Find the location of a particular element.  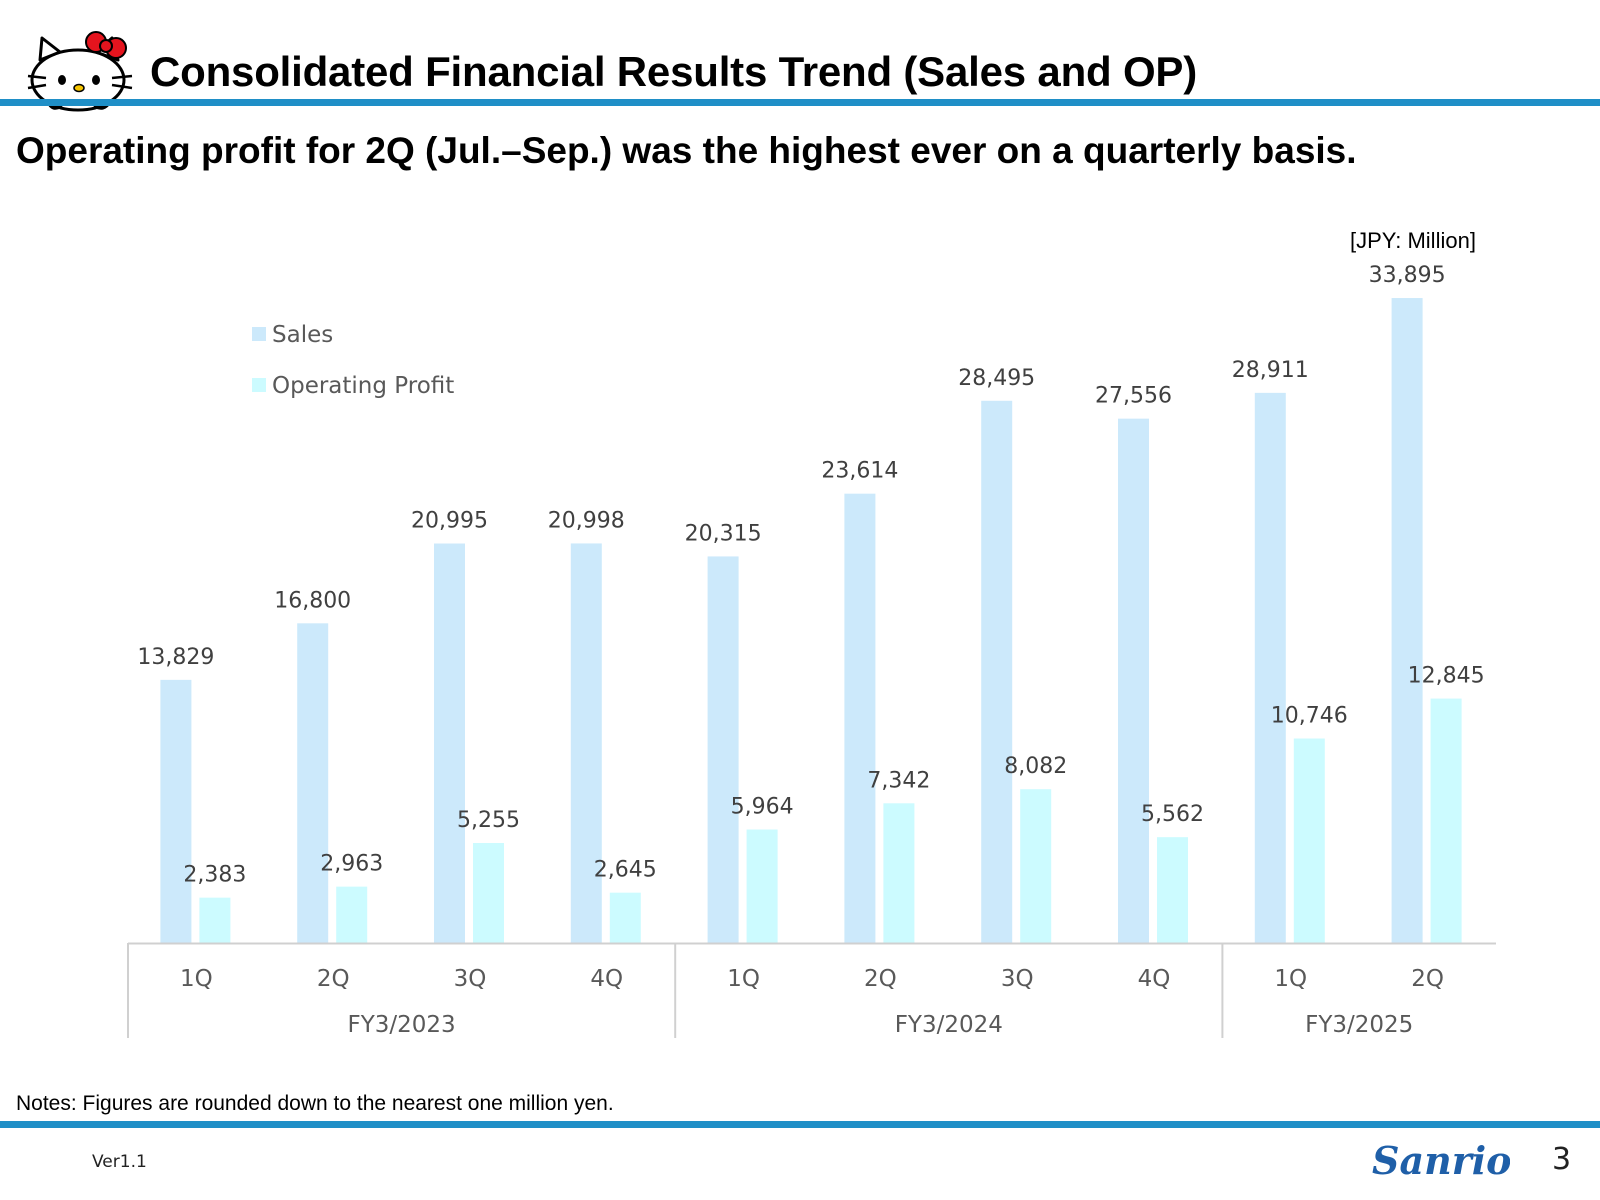

brand-text: Sanrio is located at coordinates (1441, 1160).